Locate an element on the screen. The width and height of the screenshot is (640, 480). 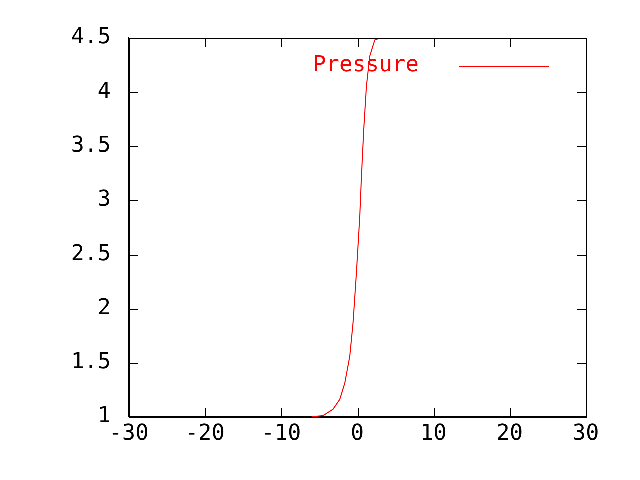
x-tick-label: 20 is located at coordinates (510, 433).